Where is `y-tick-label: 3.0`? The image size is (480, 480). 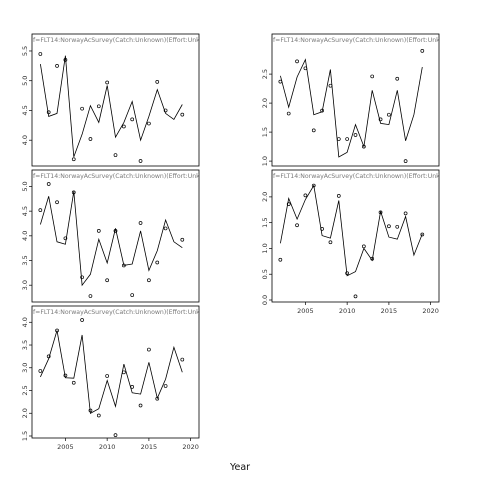
y-tick-label: 3.0 is located at coordinates (25, 285).